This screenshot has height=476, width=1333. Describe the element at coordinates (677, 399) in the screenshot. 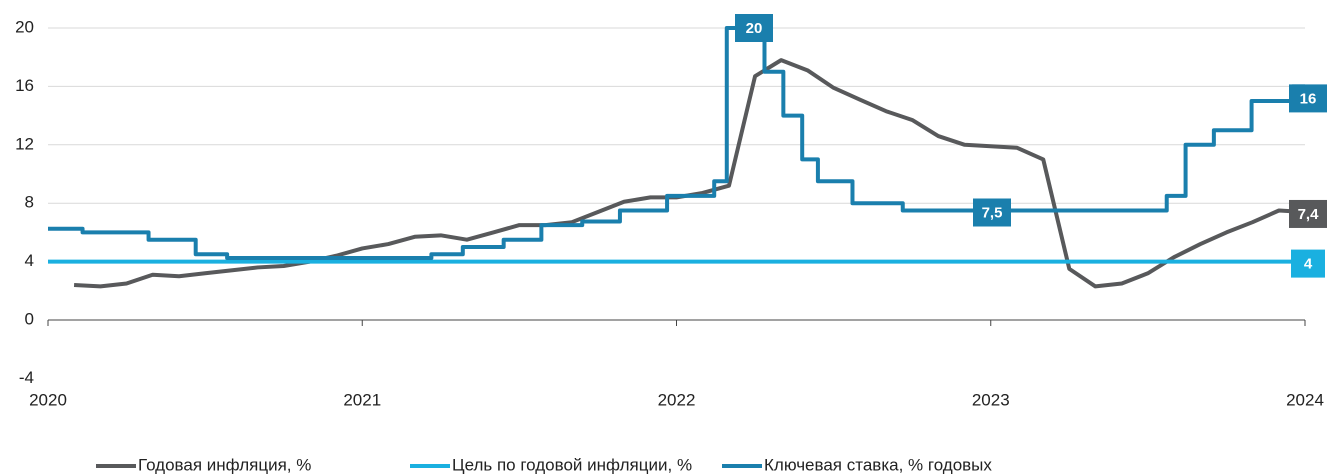

I see `x-tick-label: 2022` at that location.